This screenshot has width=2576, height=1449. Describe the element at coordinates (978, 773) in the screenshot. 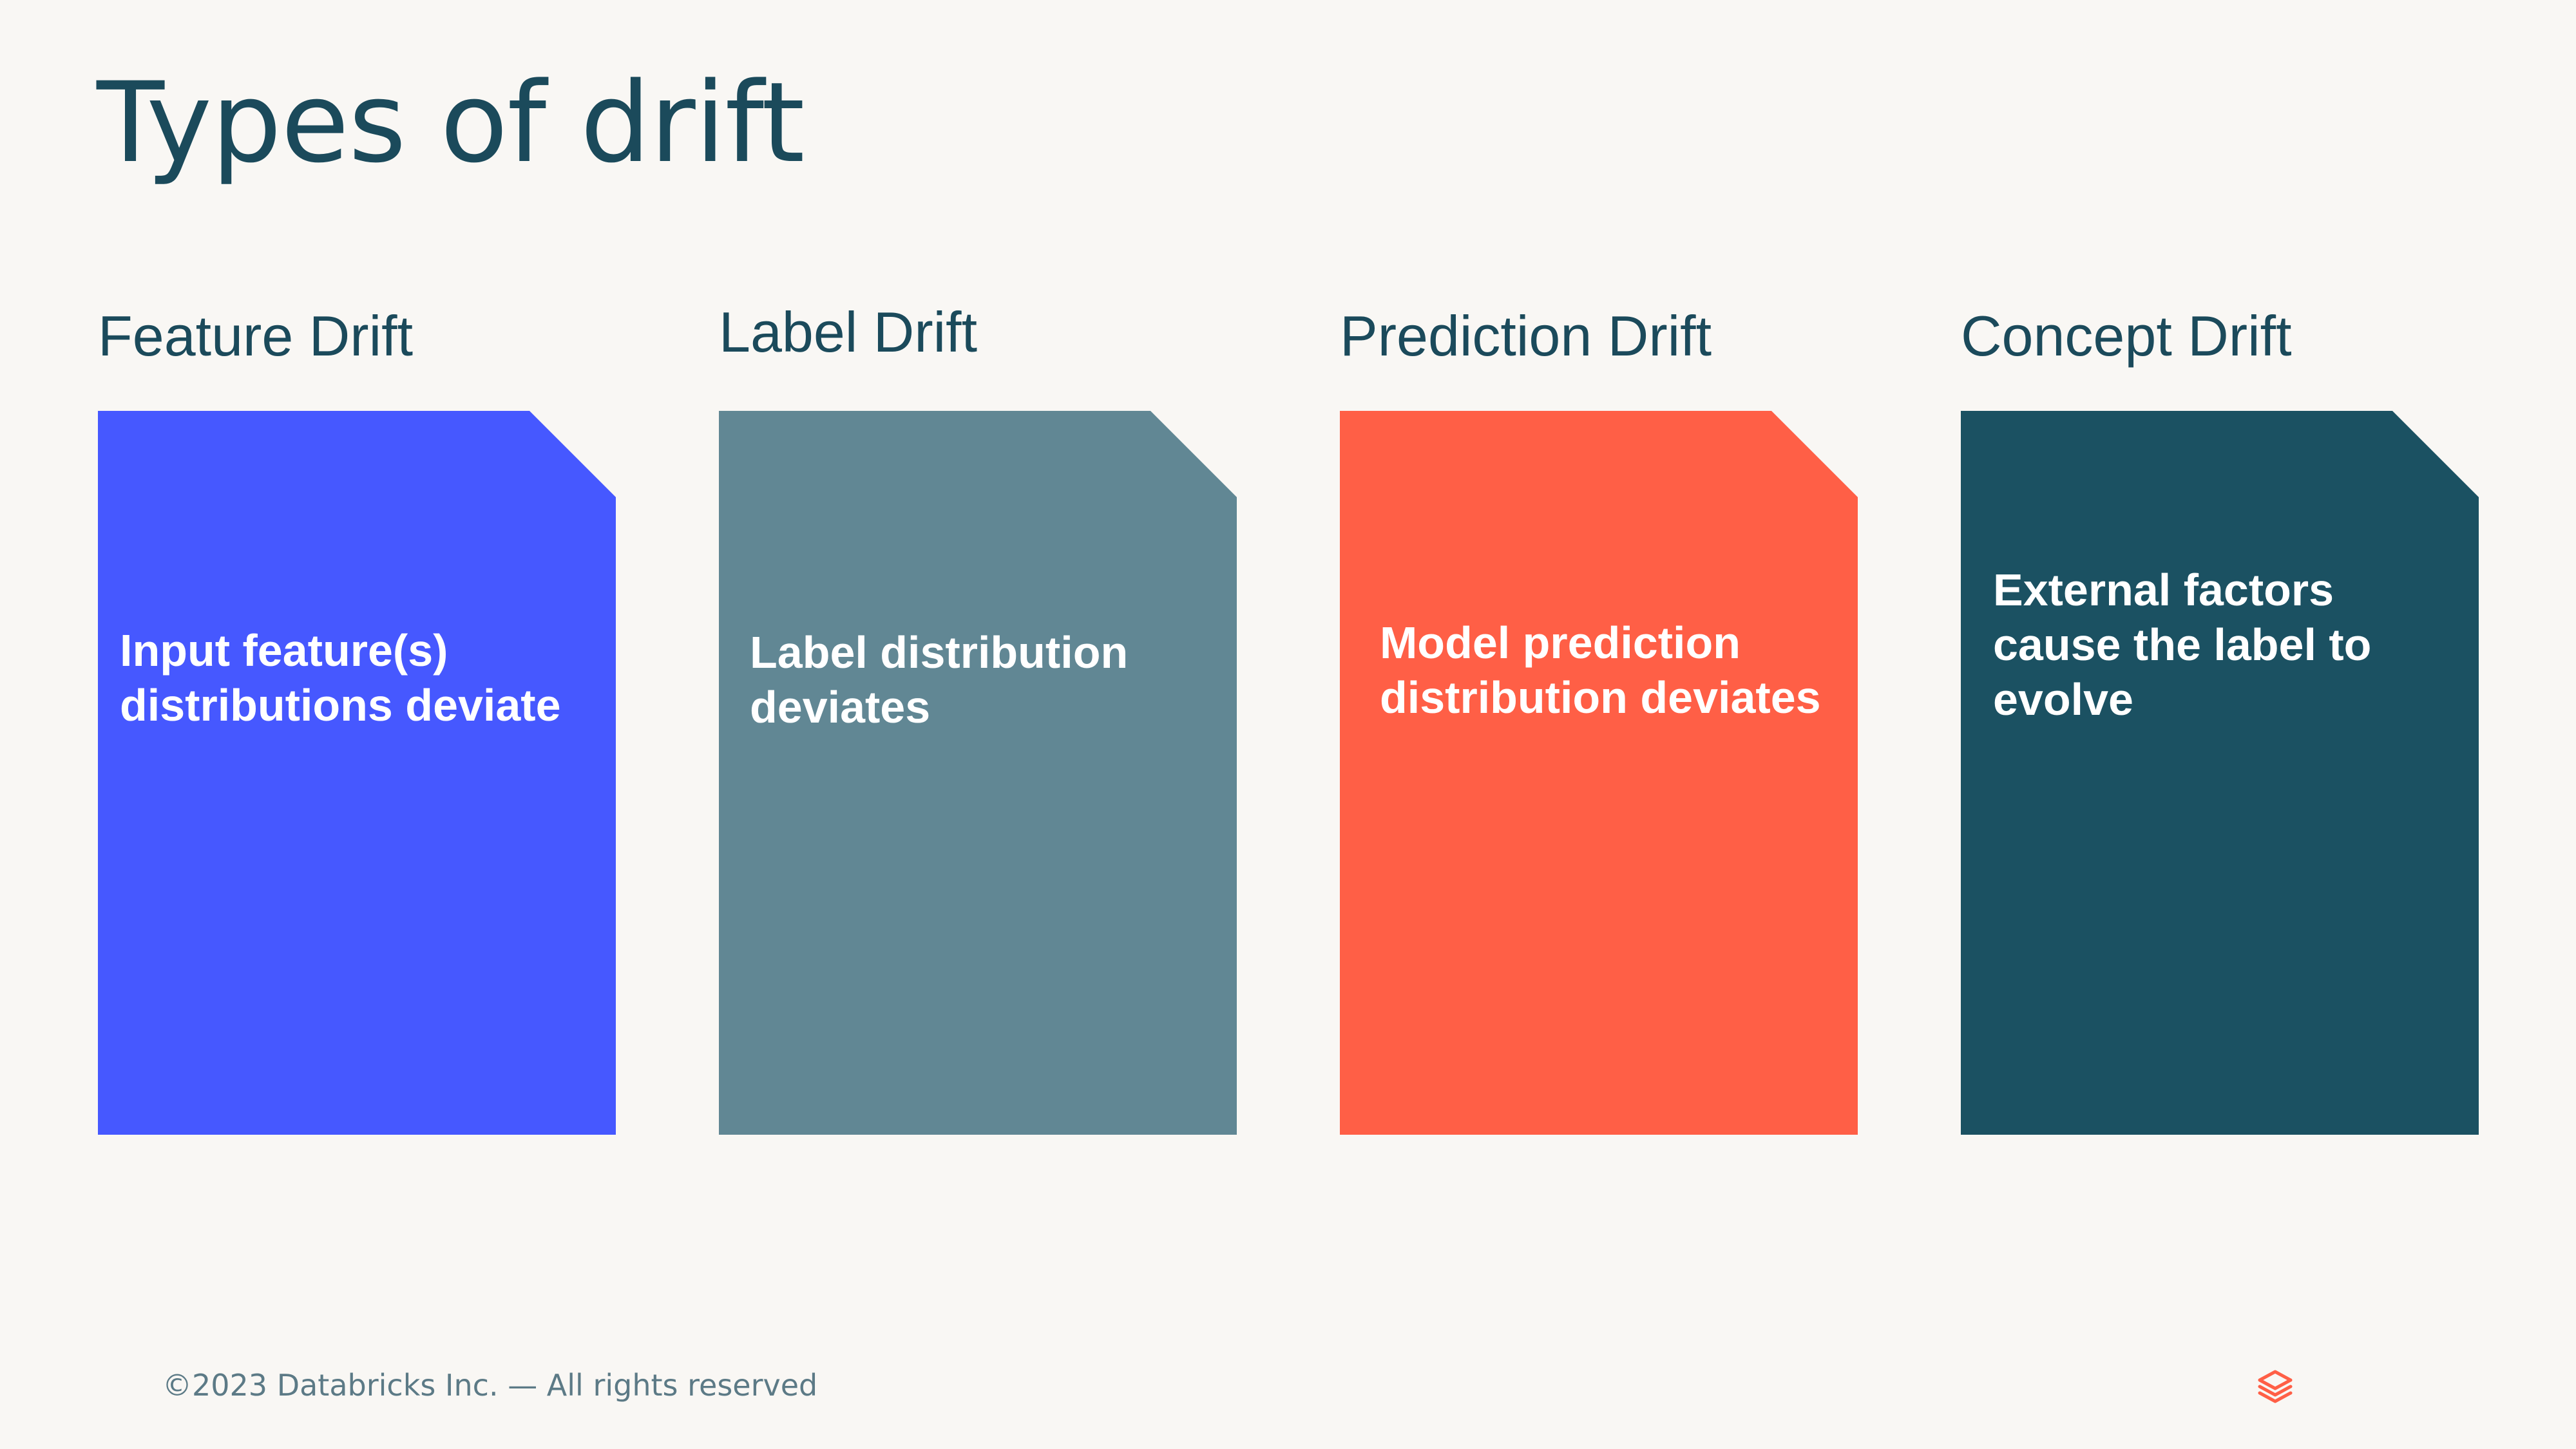

I see `drift-type-card: Label distribution deviates` at that location.